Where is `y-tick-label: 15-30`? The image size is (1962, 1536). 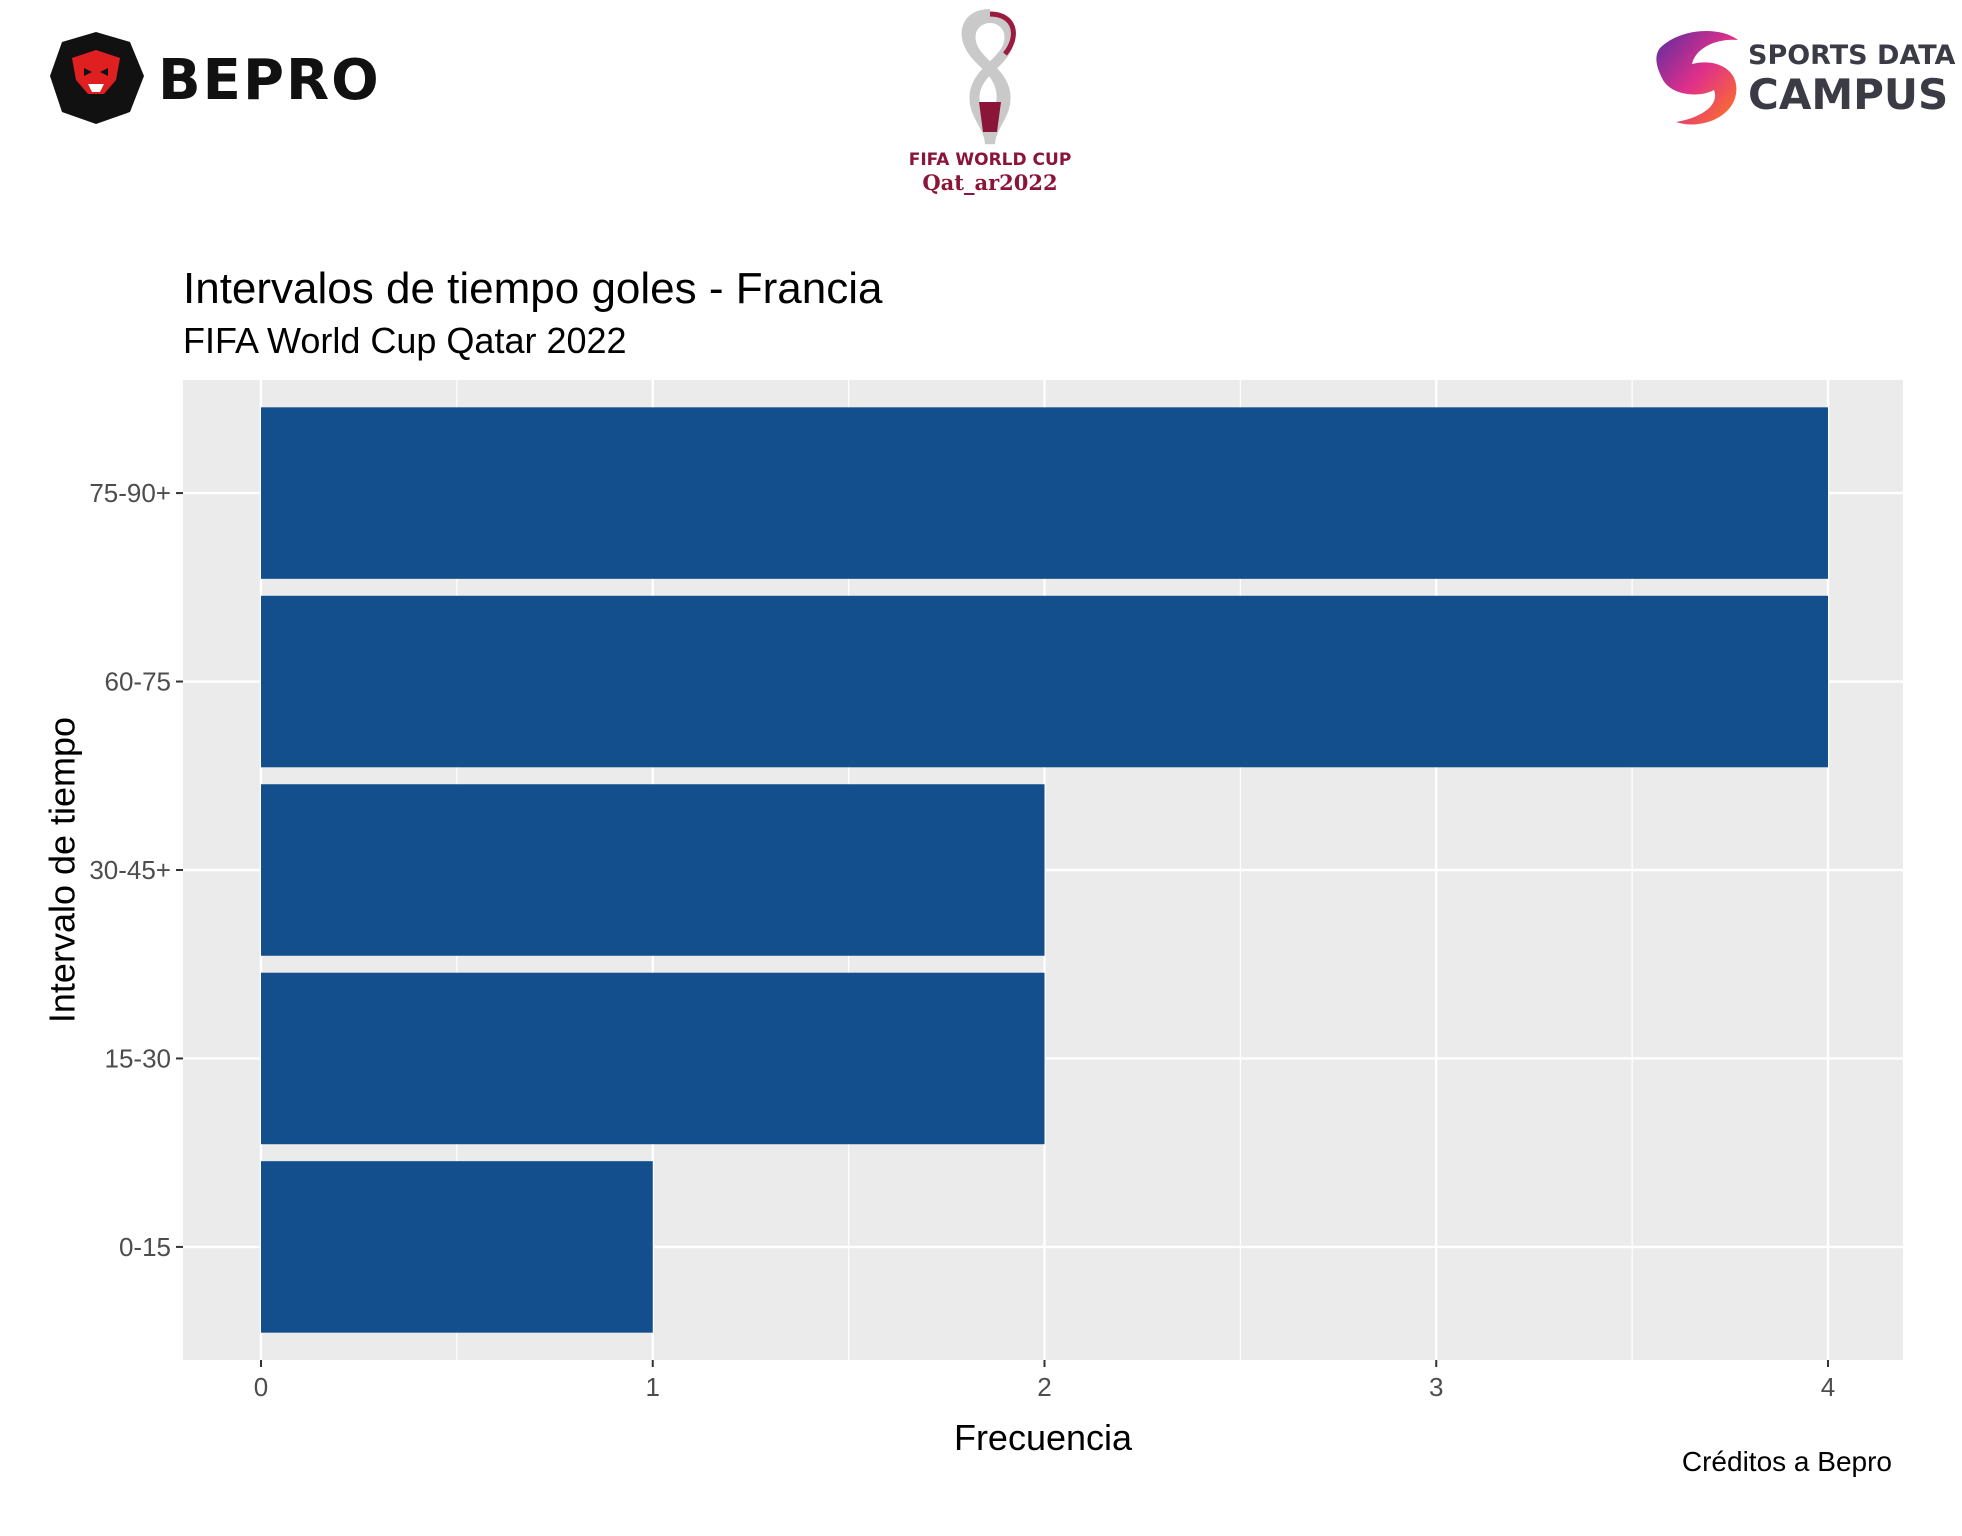
y-tick-label: 15-30 is located at coordinates (138, 1058).